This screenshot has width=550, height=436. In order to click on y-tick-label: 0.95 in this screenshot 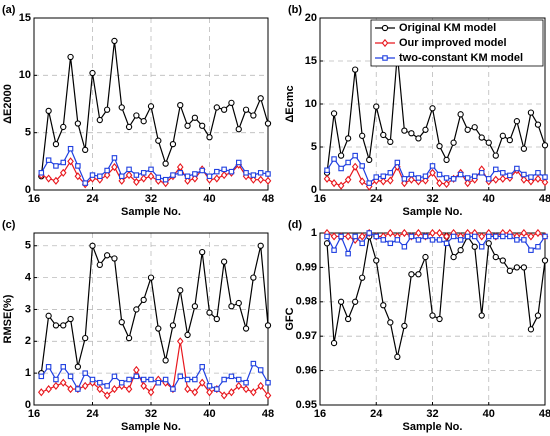, I will do `click(306, 405)`.